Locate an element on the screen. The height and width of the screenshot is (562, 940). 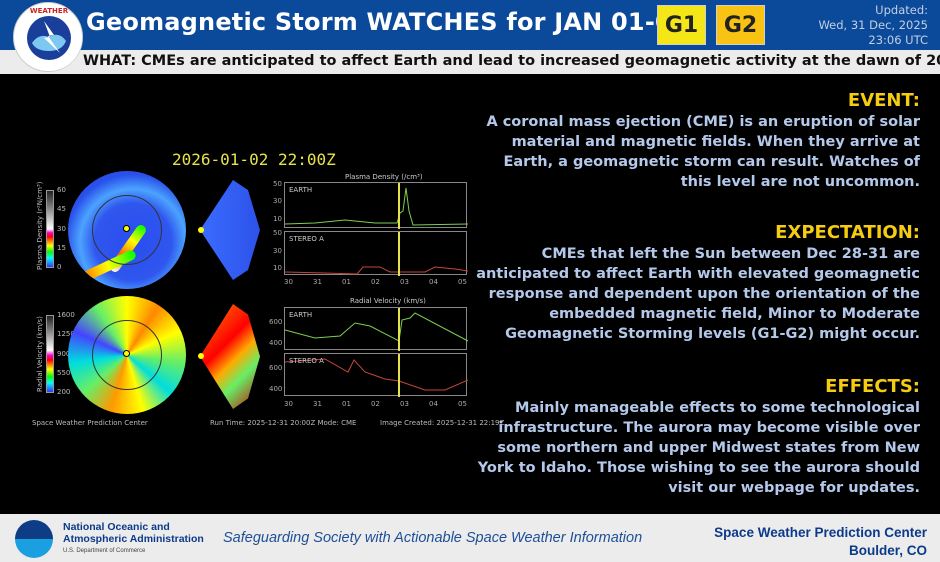
velocity-colorbar-title: Radial Velocity (km/s) is located at coordinates (40, 354).